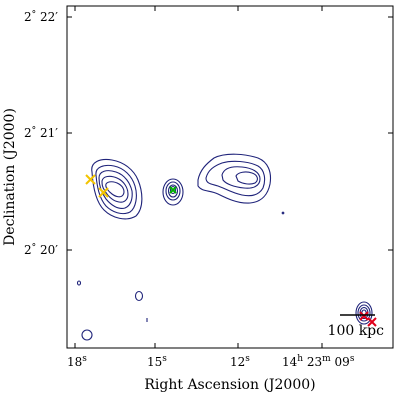 The image size is (400, 400). Describe the element at coordinates (356, 331) in the screenshot. I see `scale-bar-label: 100 kpc` at that location.